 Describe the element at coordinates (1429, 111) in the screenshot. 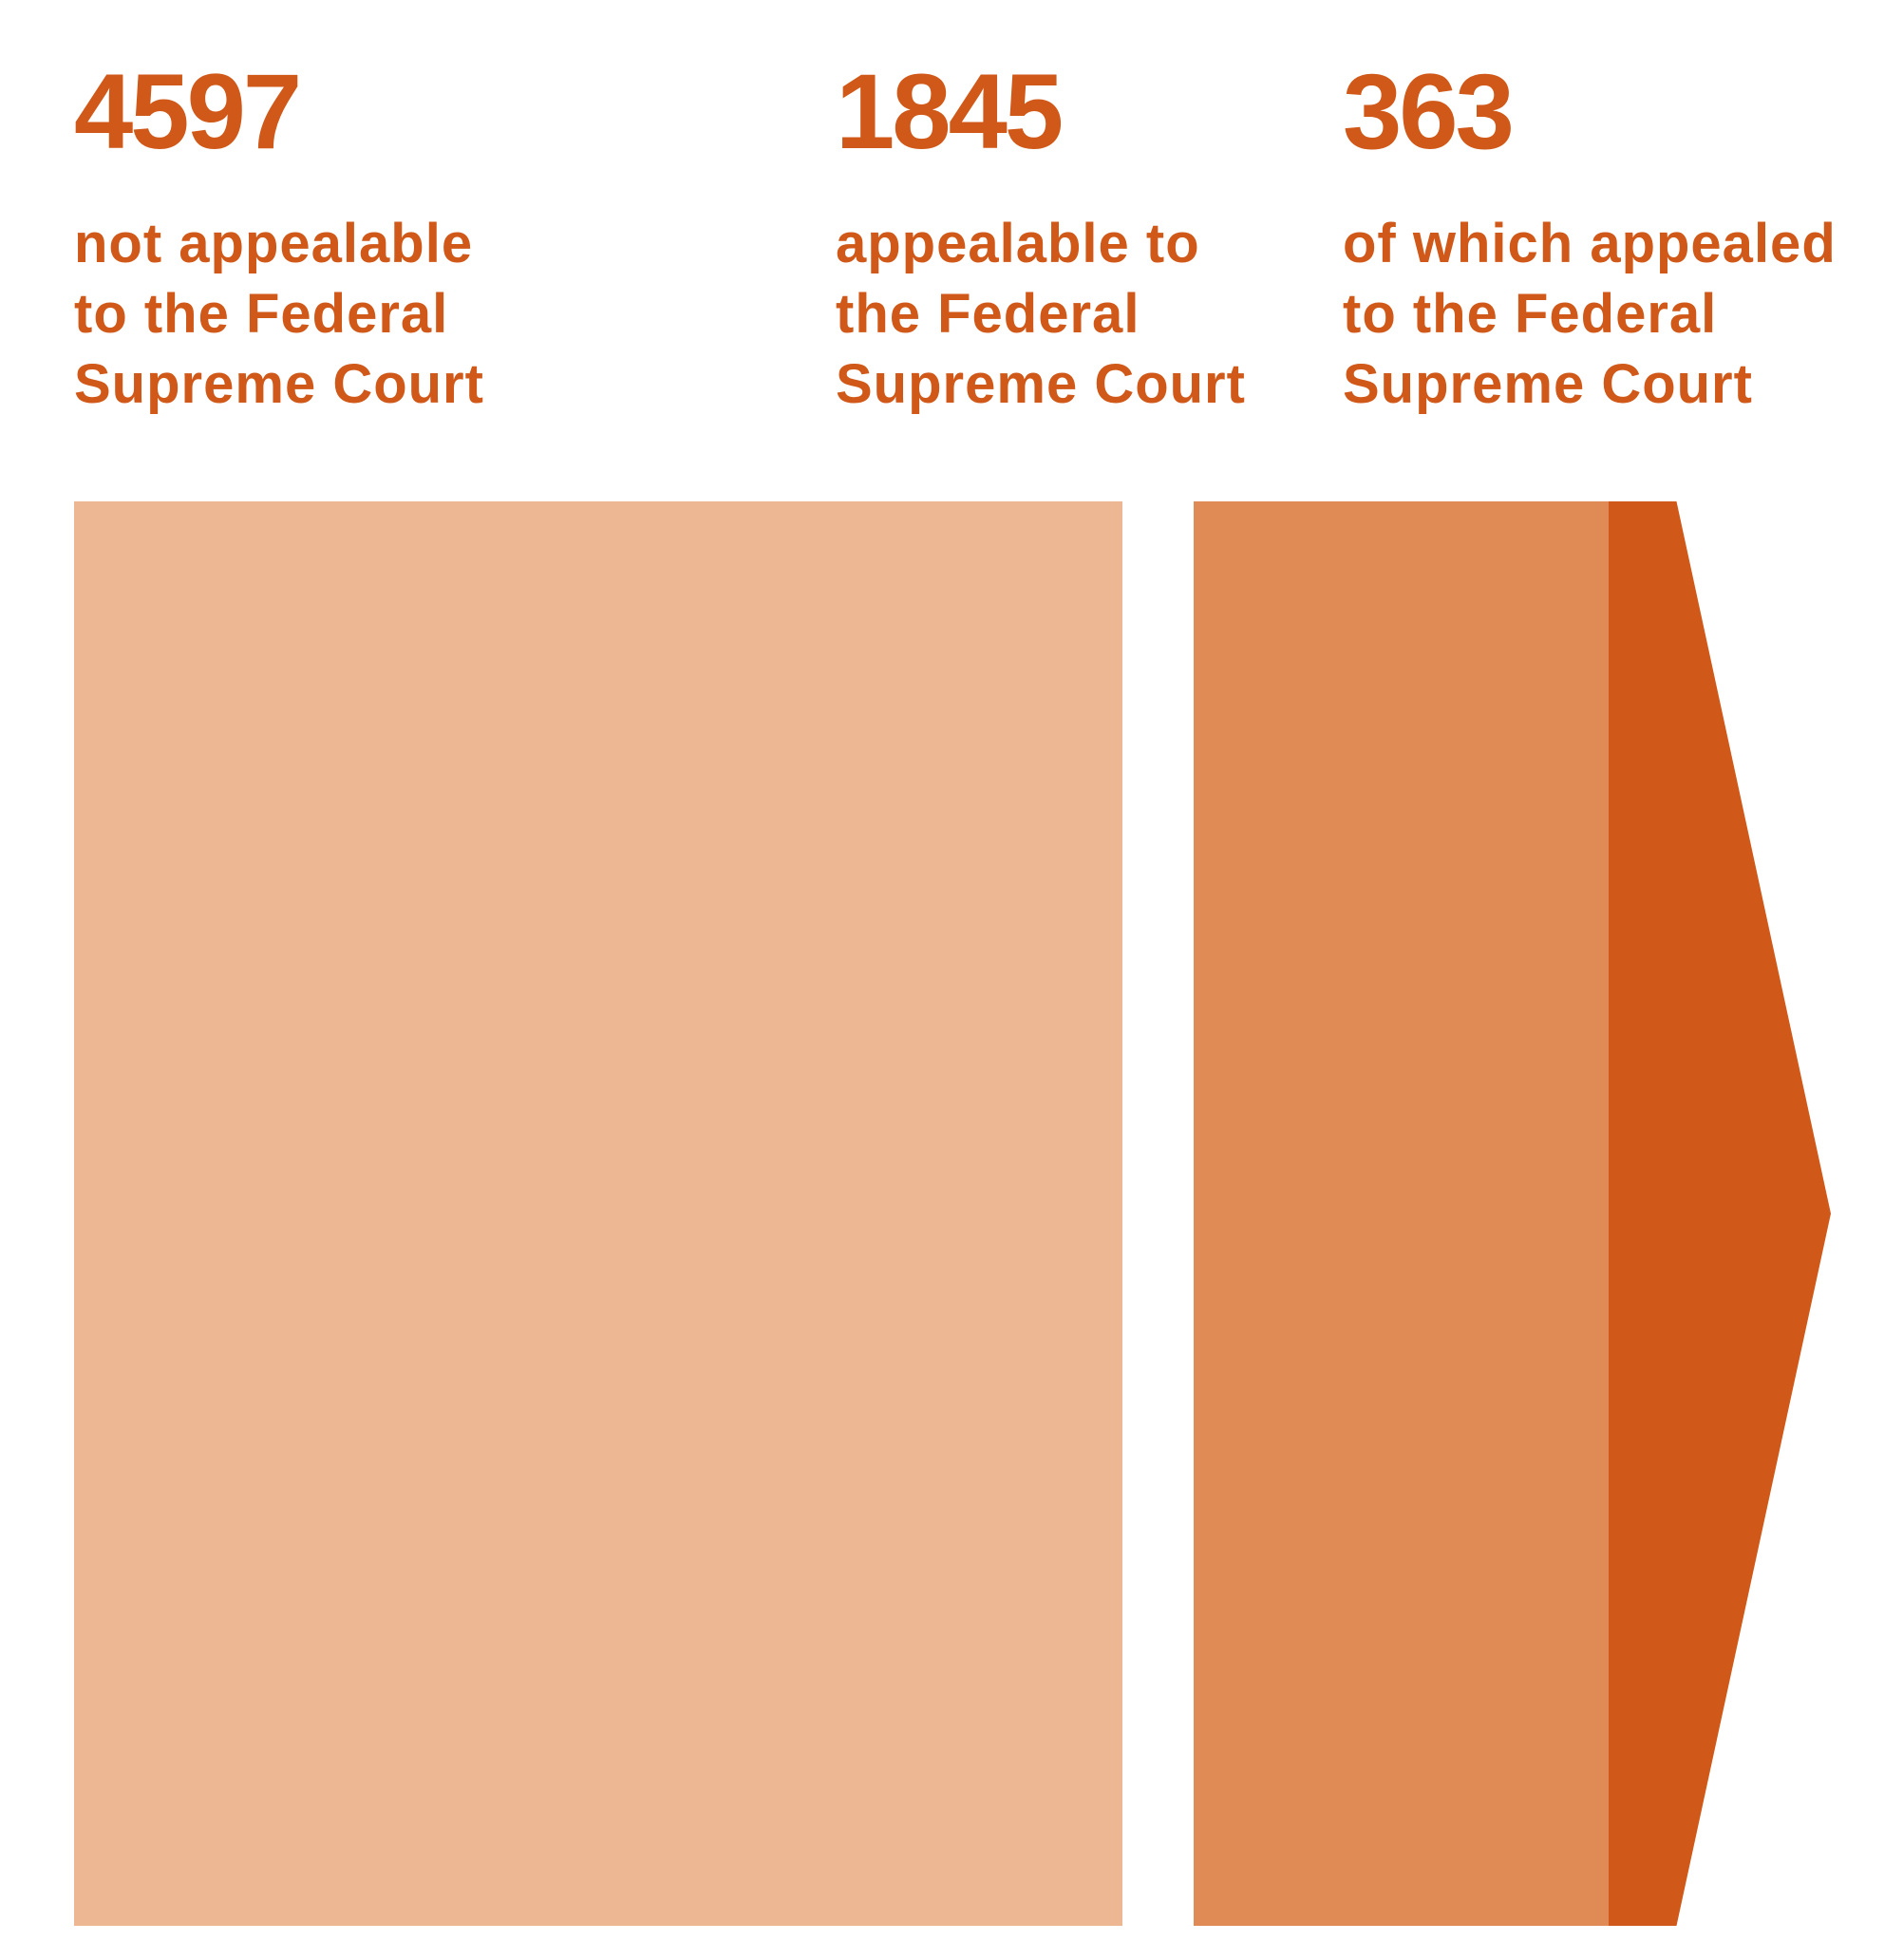

I see `value-label-appealed: 363` at that location.